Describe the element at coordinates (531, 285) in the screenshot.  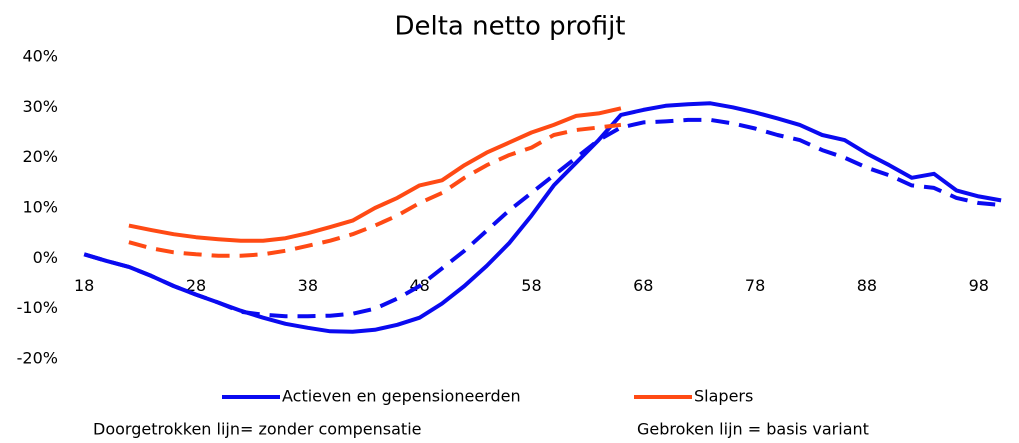
I see `x-tick-label: 58` at that location.